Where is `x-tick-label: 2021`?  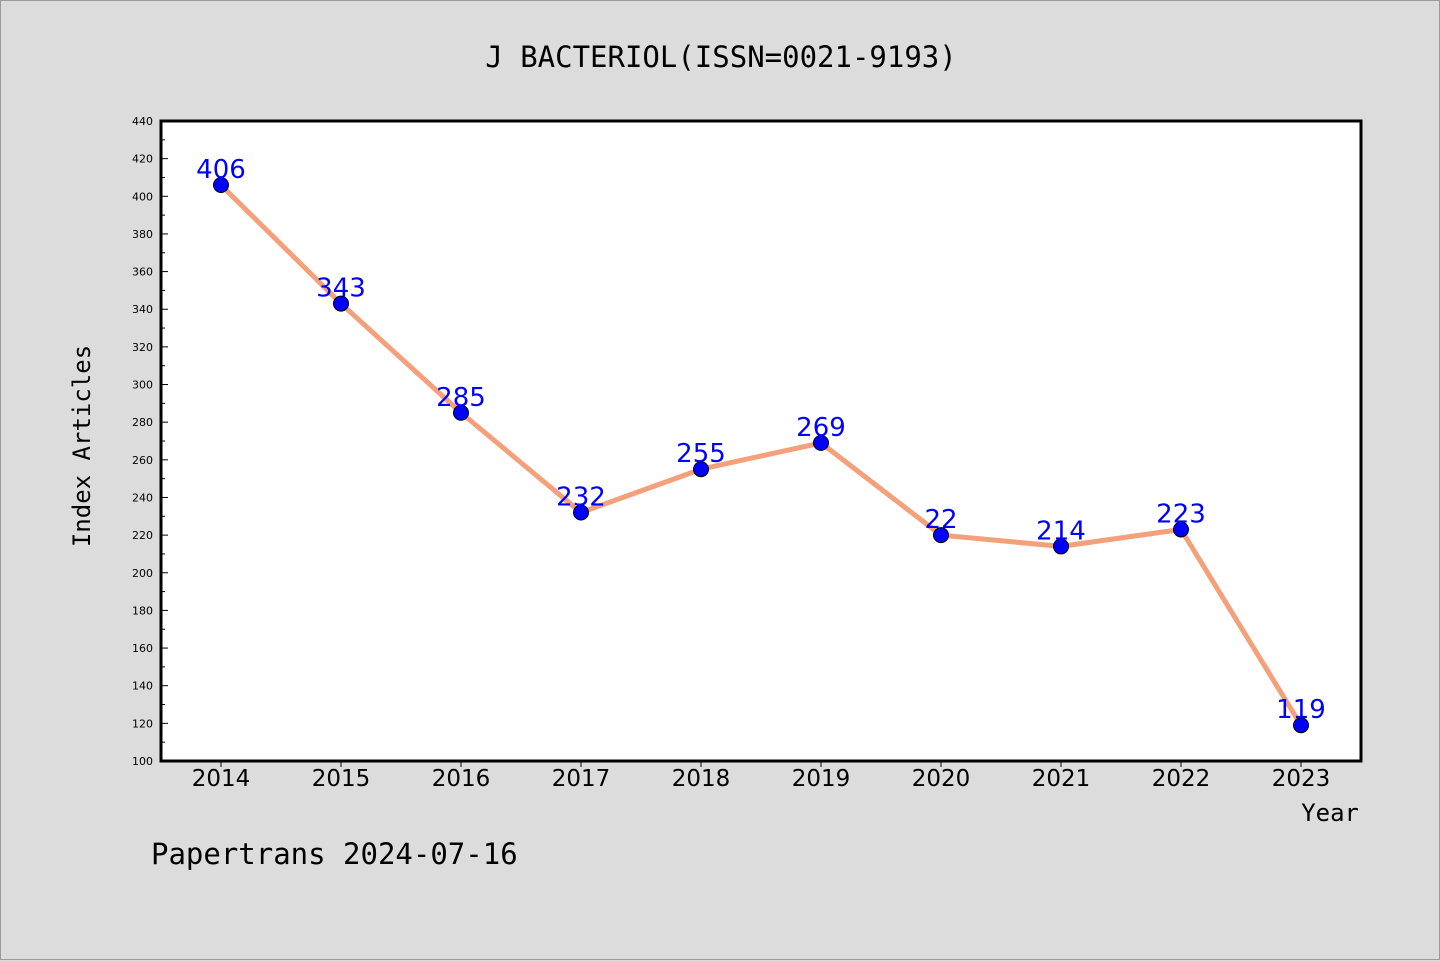
x-tick-label: 2021 is located at coordinates (1061, 779).